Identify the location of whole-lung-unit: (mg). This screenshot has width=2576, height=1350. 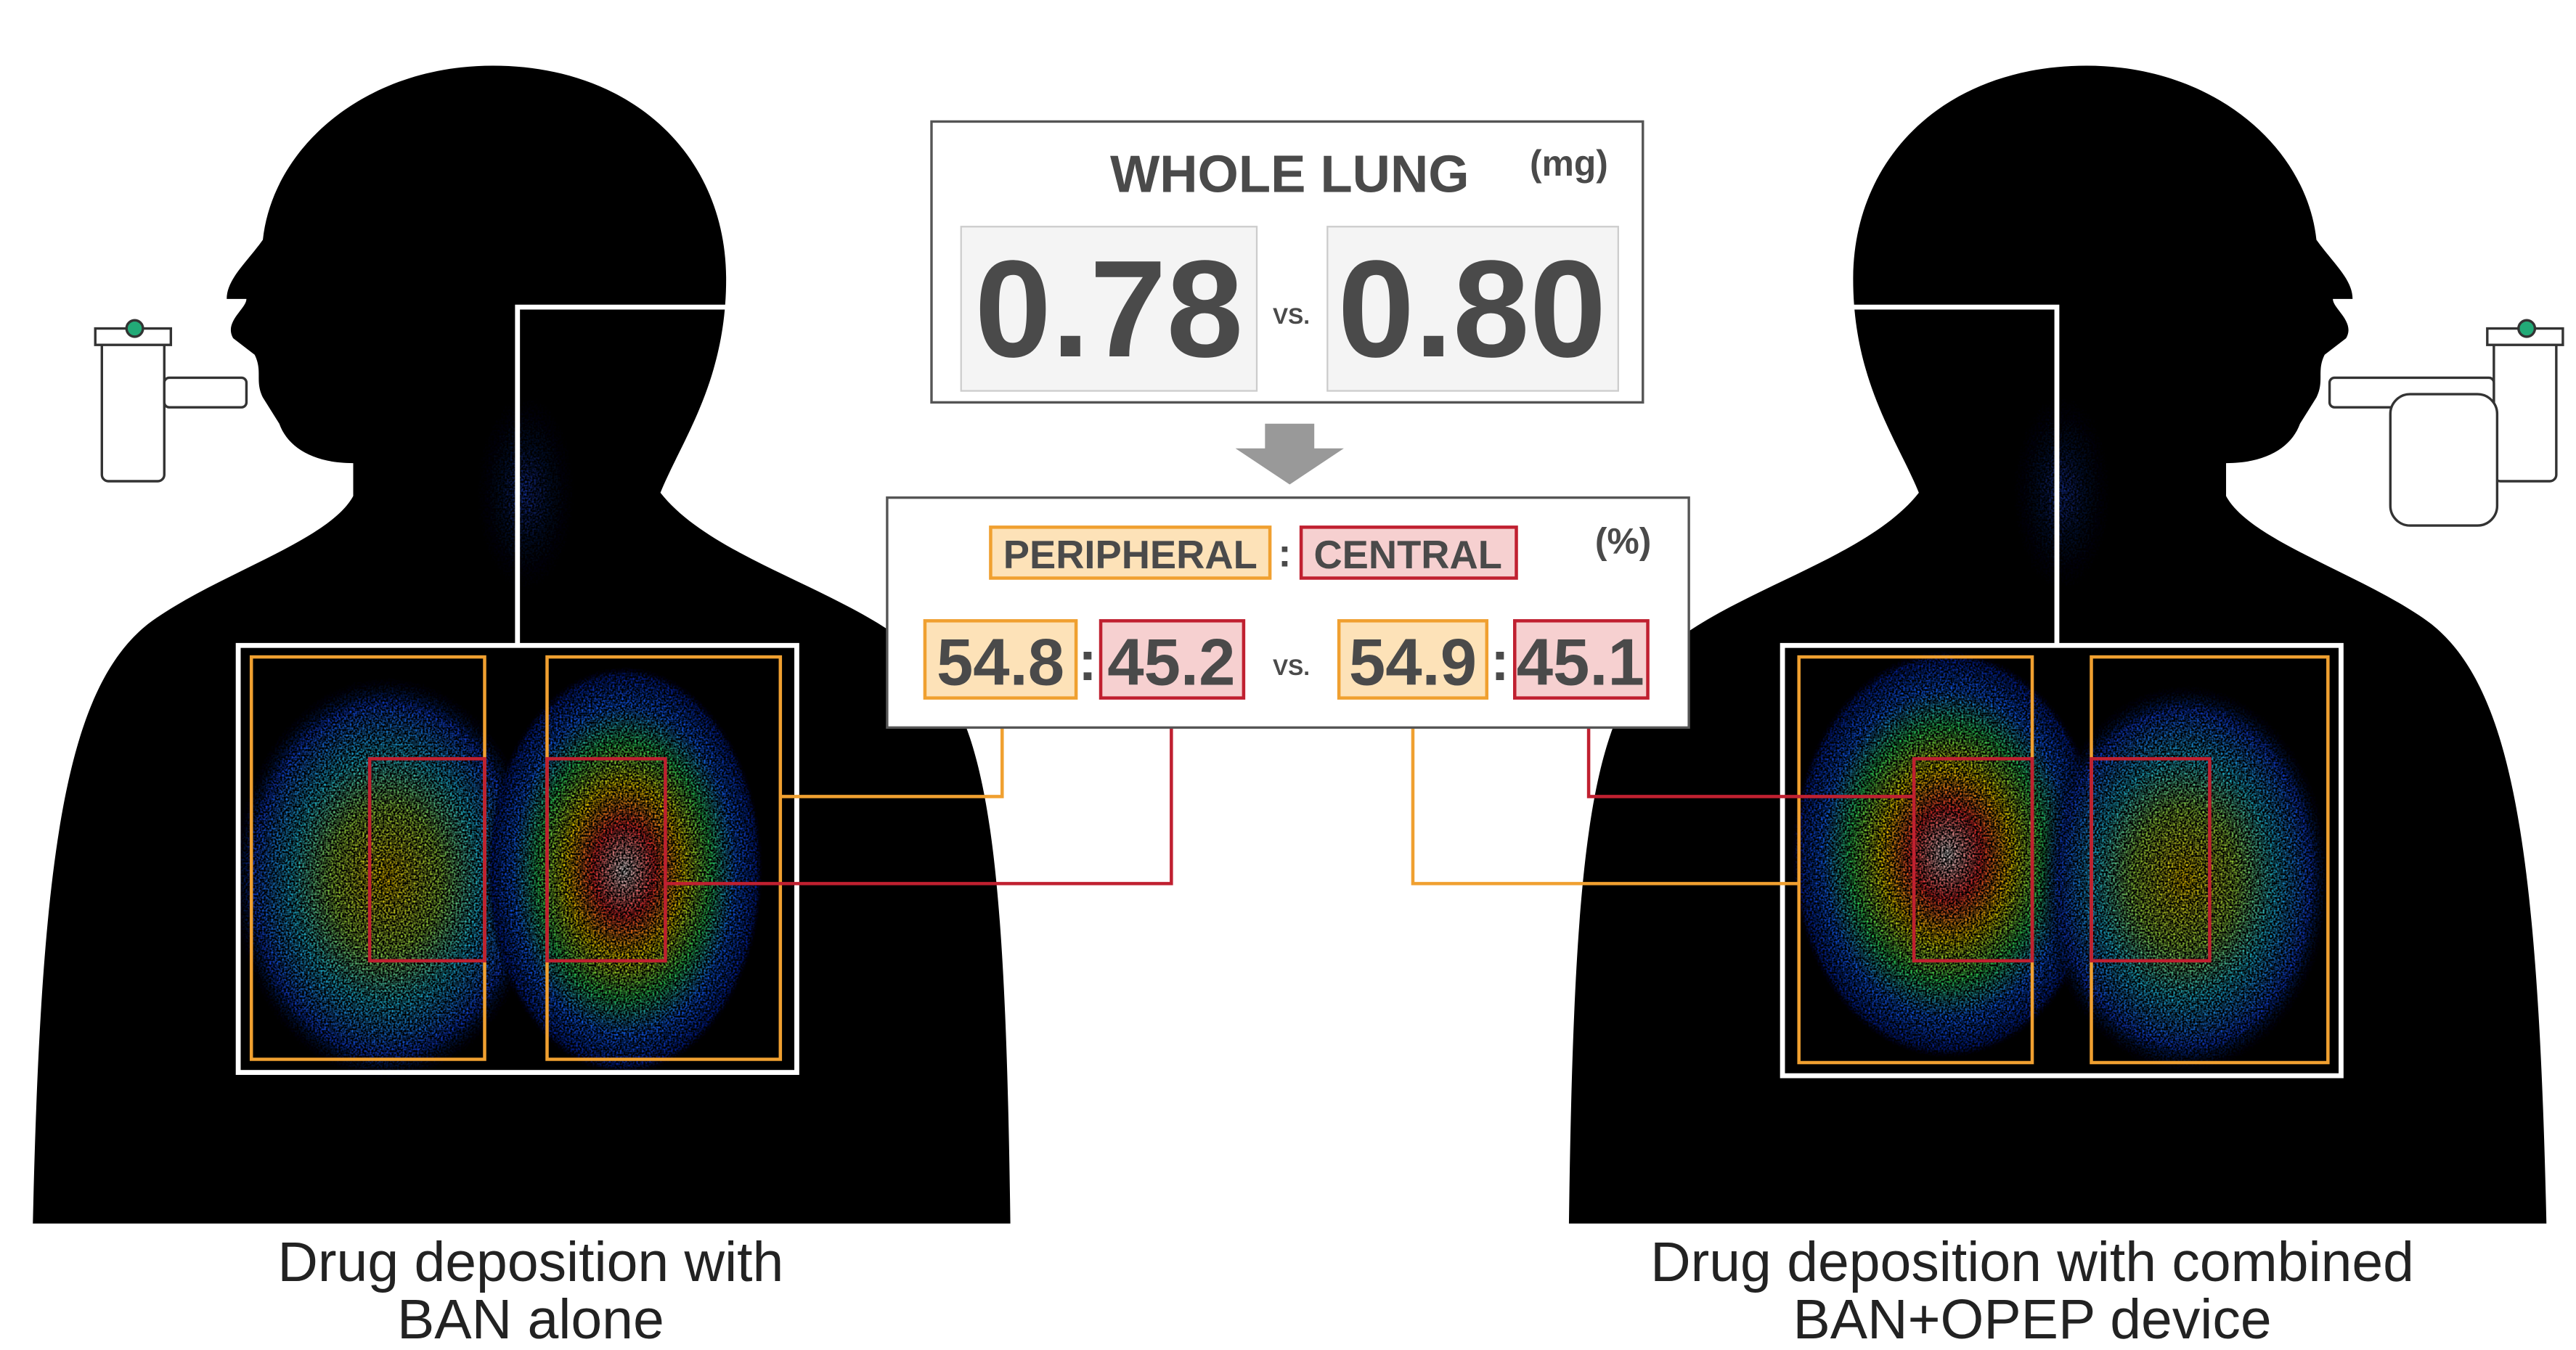
(1569, 163).